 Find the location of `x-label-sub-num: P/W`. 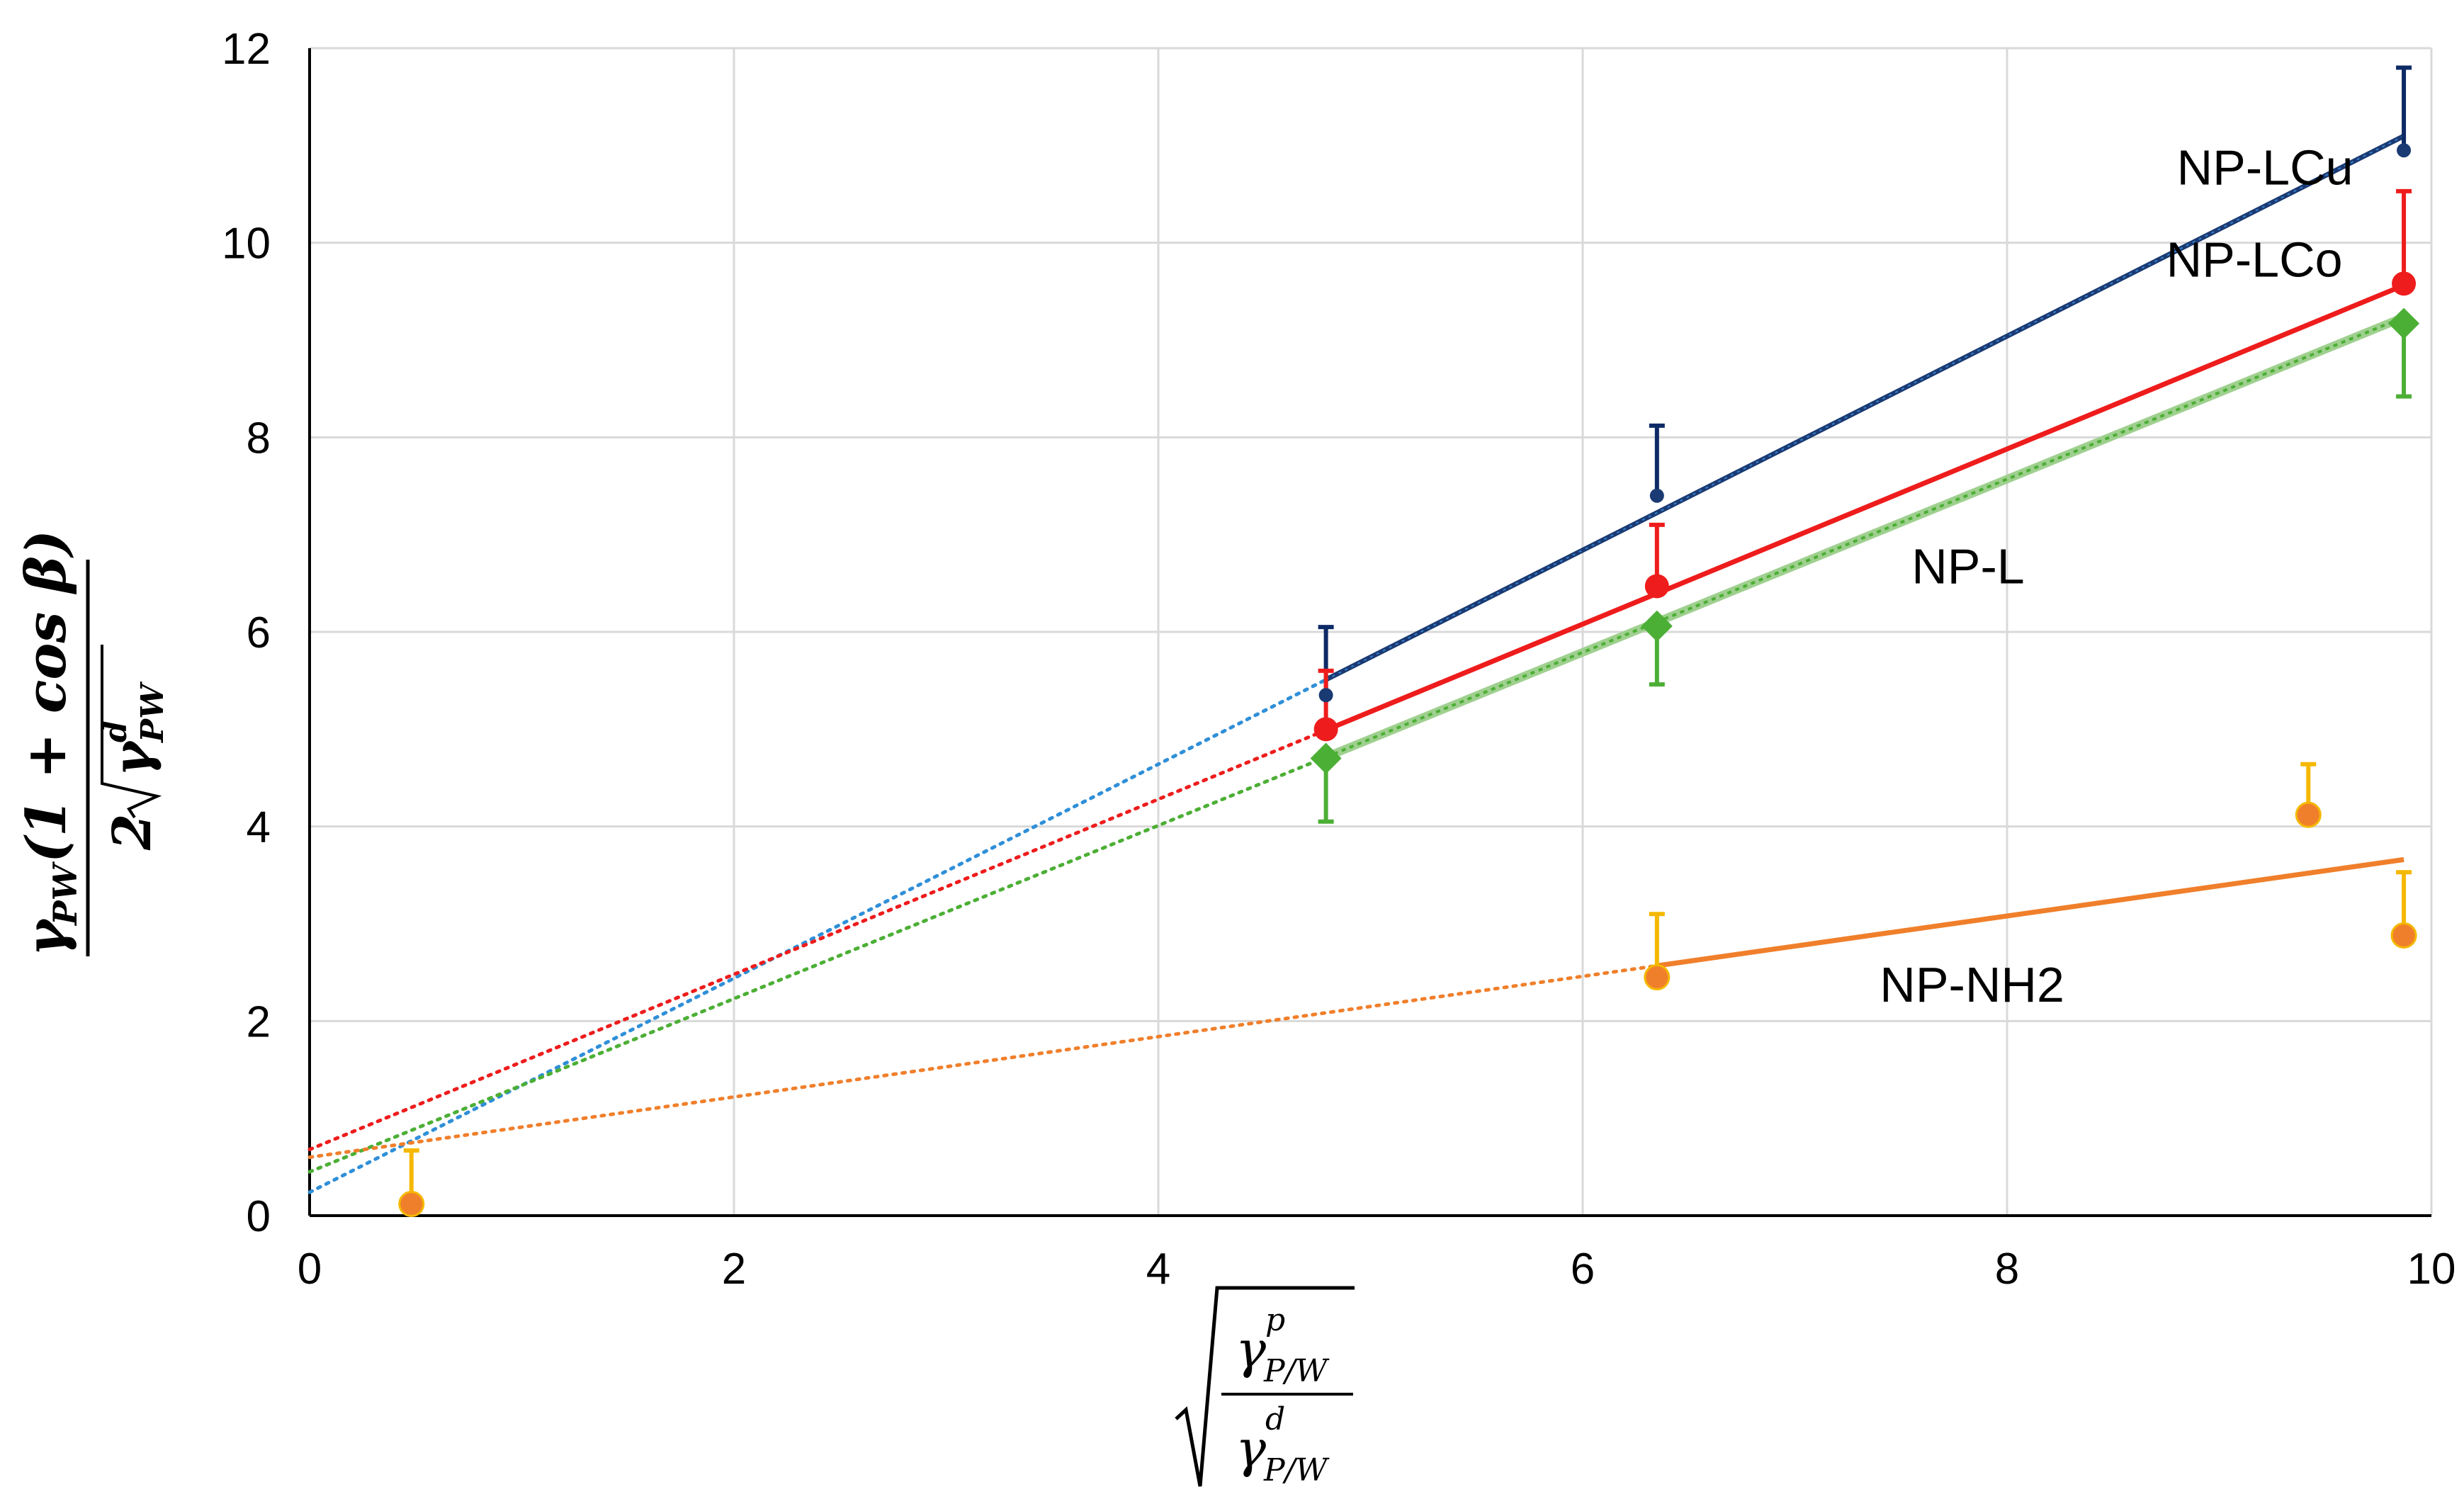

x-label-sub-num: P/W is located at coordinates (1296, 1371).